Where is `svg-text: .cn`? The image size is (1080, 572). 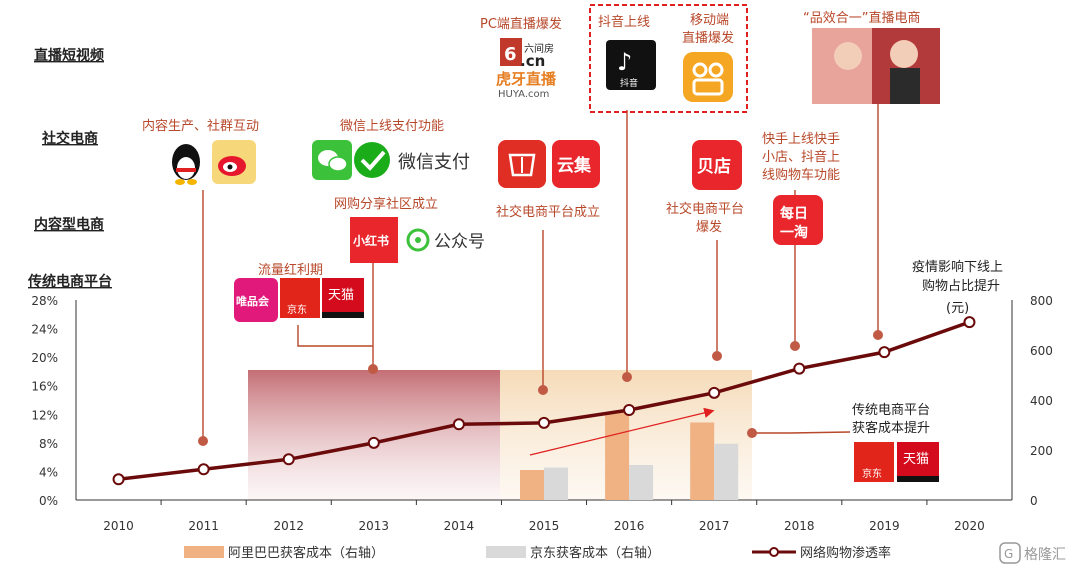 svg-text: .cn is located at coordinates (532, 61).